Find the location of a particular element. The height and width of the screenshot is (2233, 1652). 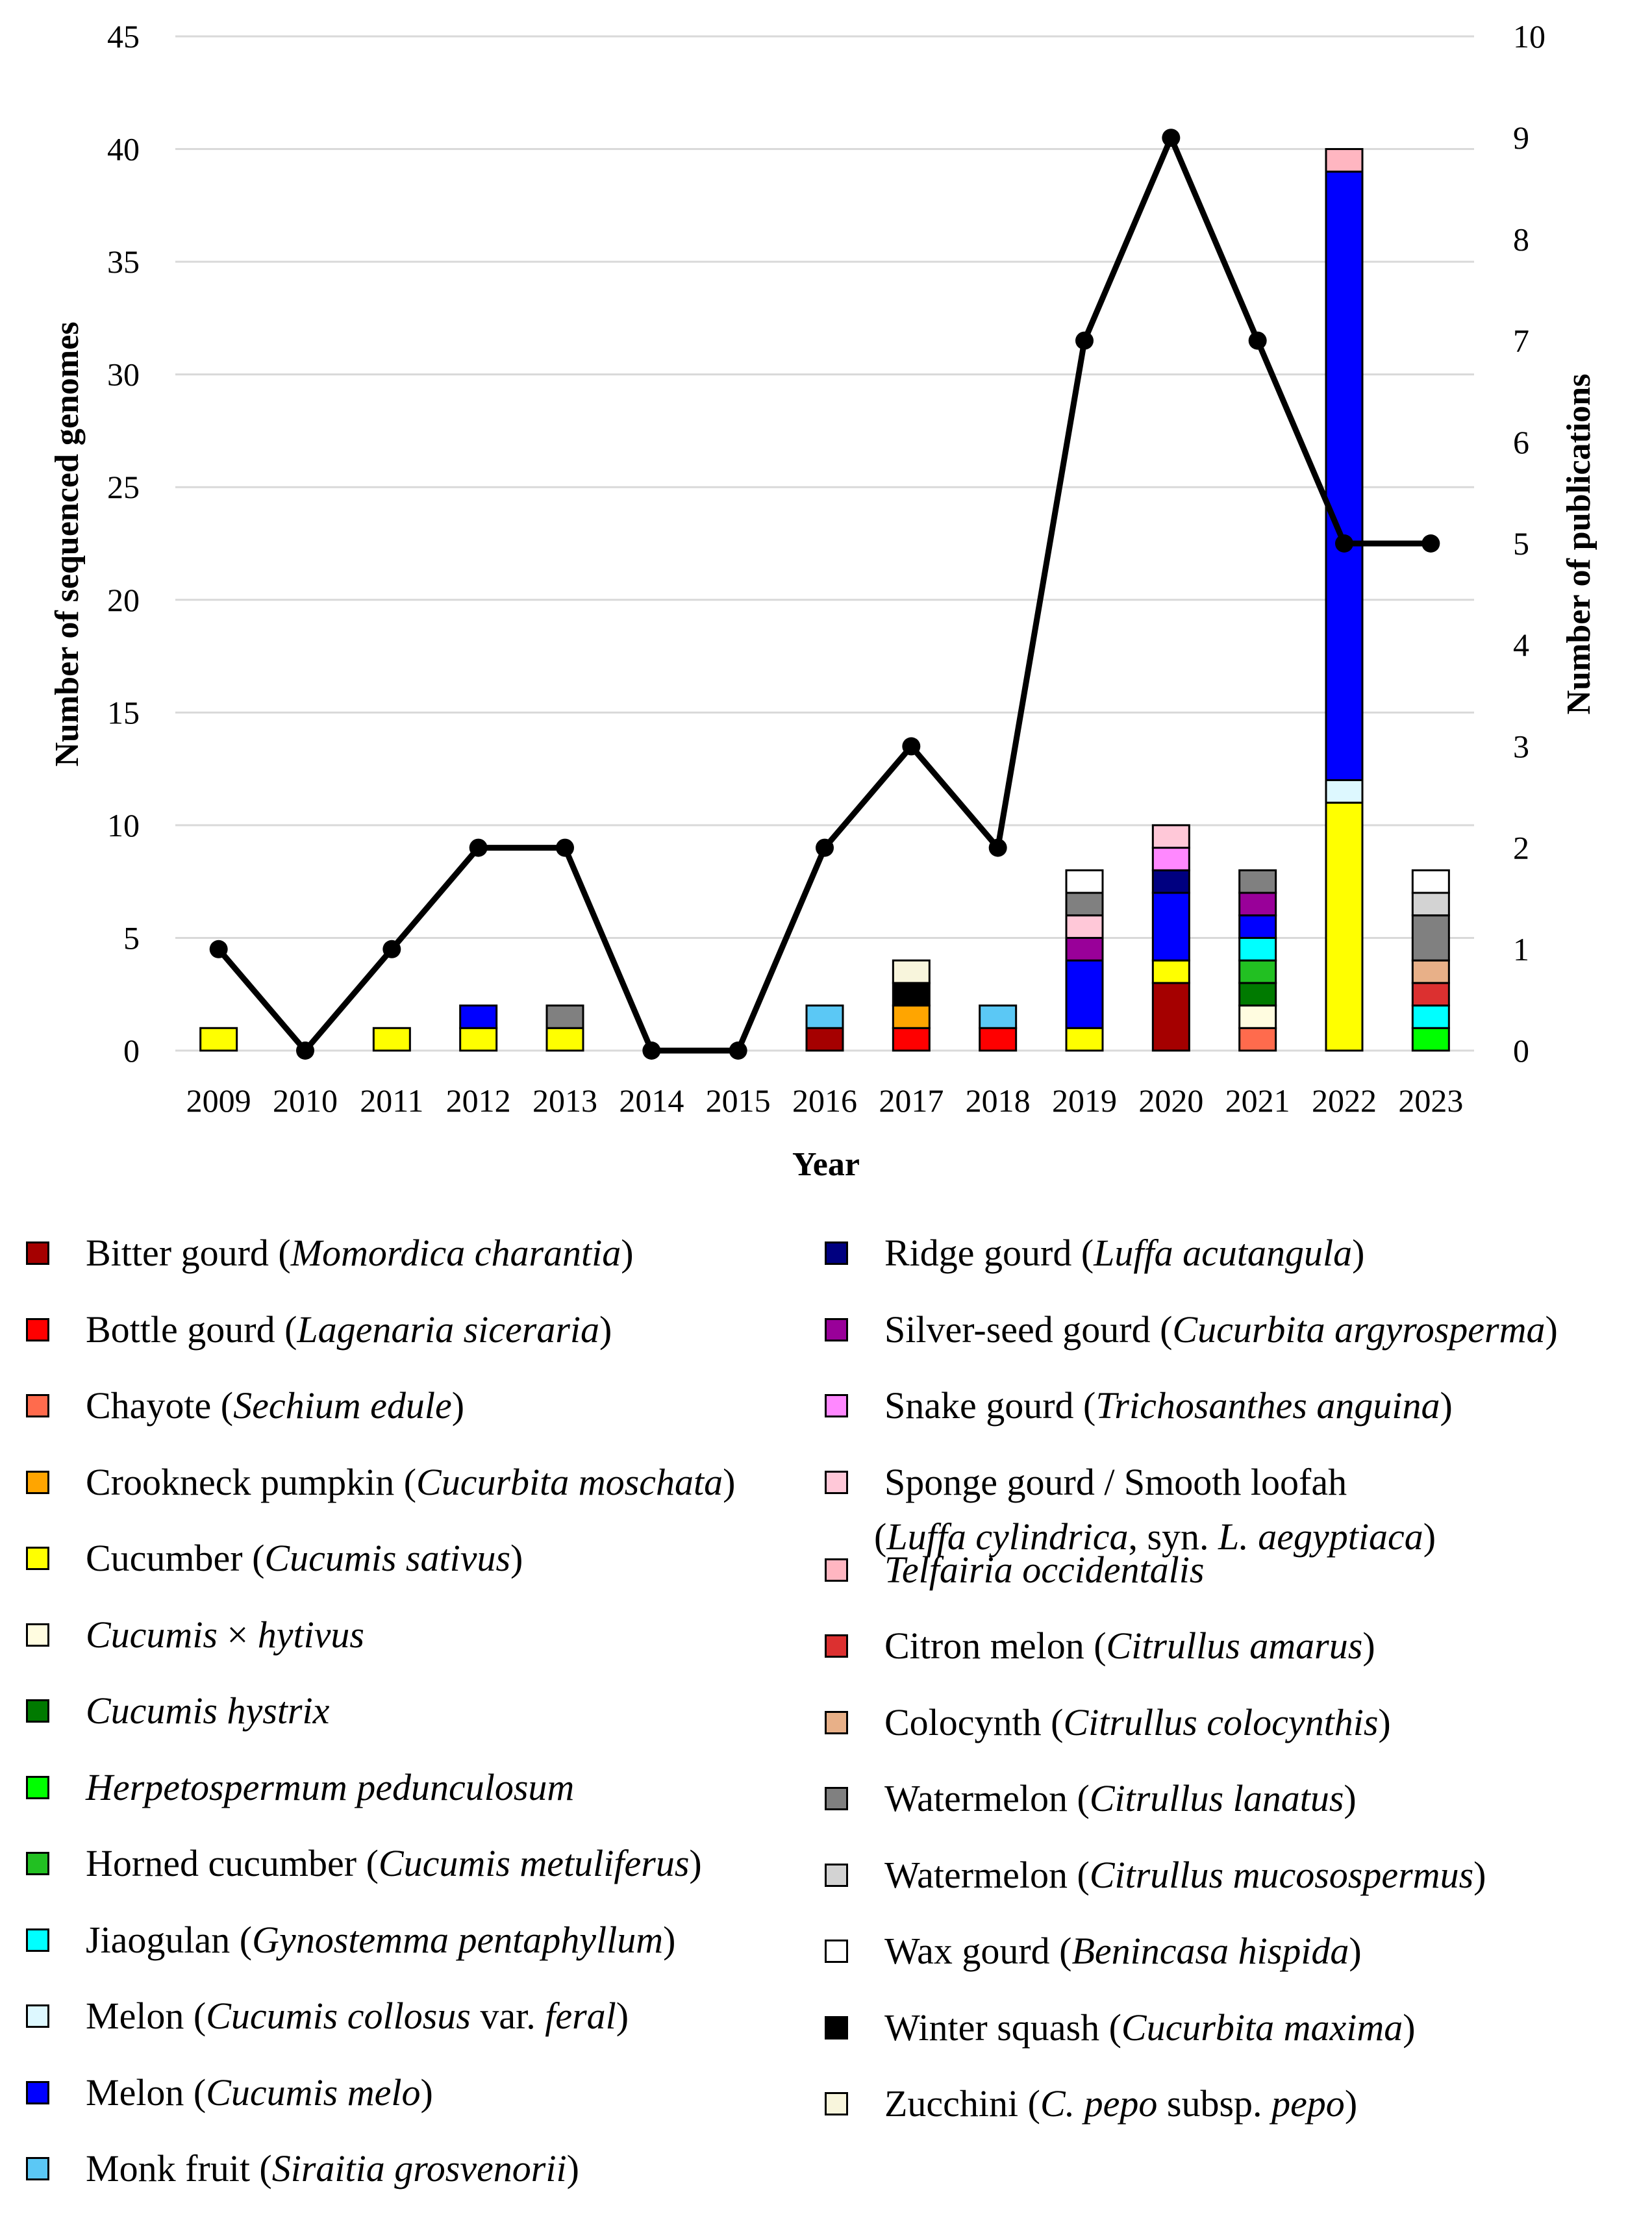

x-tick-label: 2012 is located at coordinates (479, 1100).